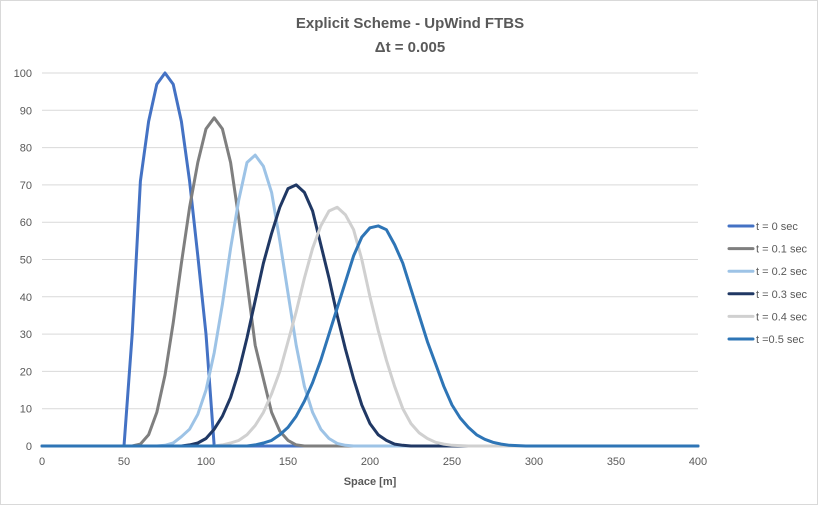  What do you see at coordinates (29, 447) in the screenshot?
I see `y-tick-label: 0` at bounding box center [29, 447].